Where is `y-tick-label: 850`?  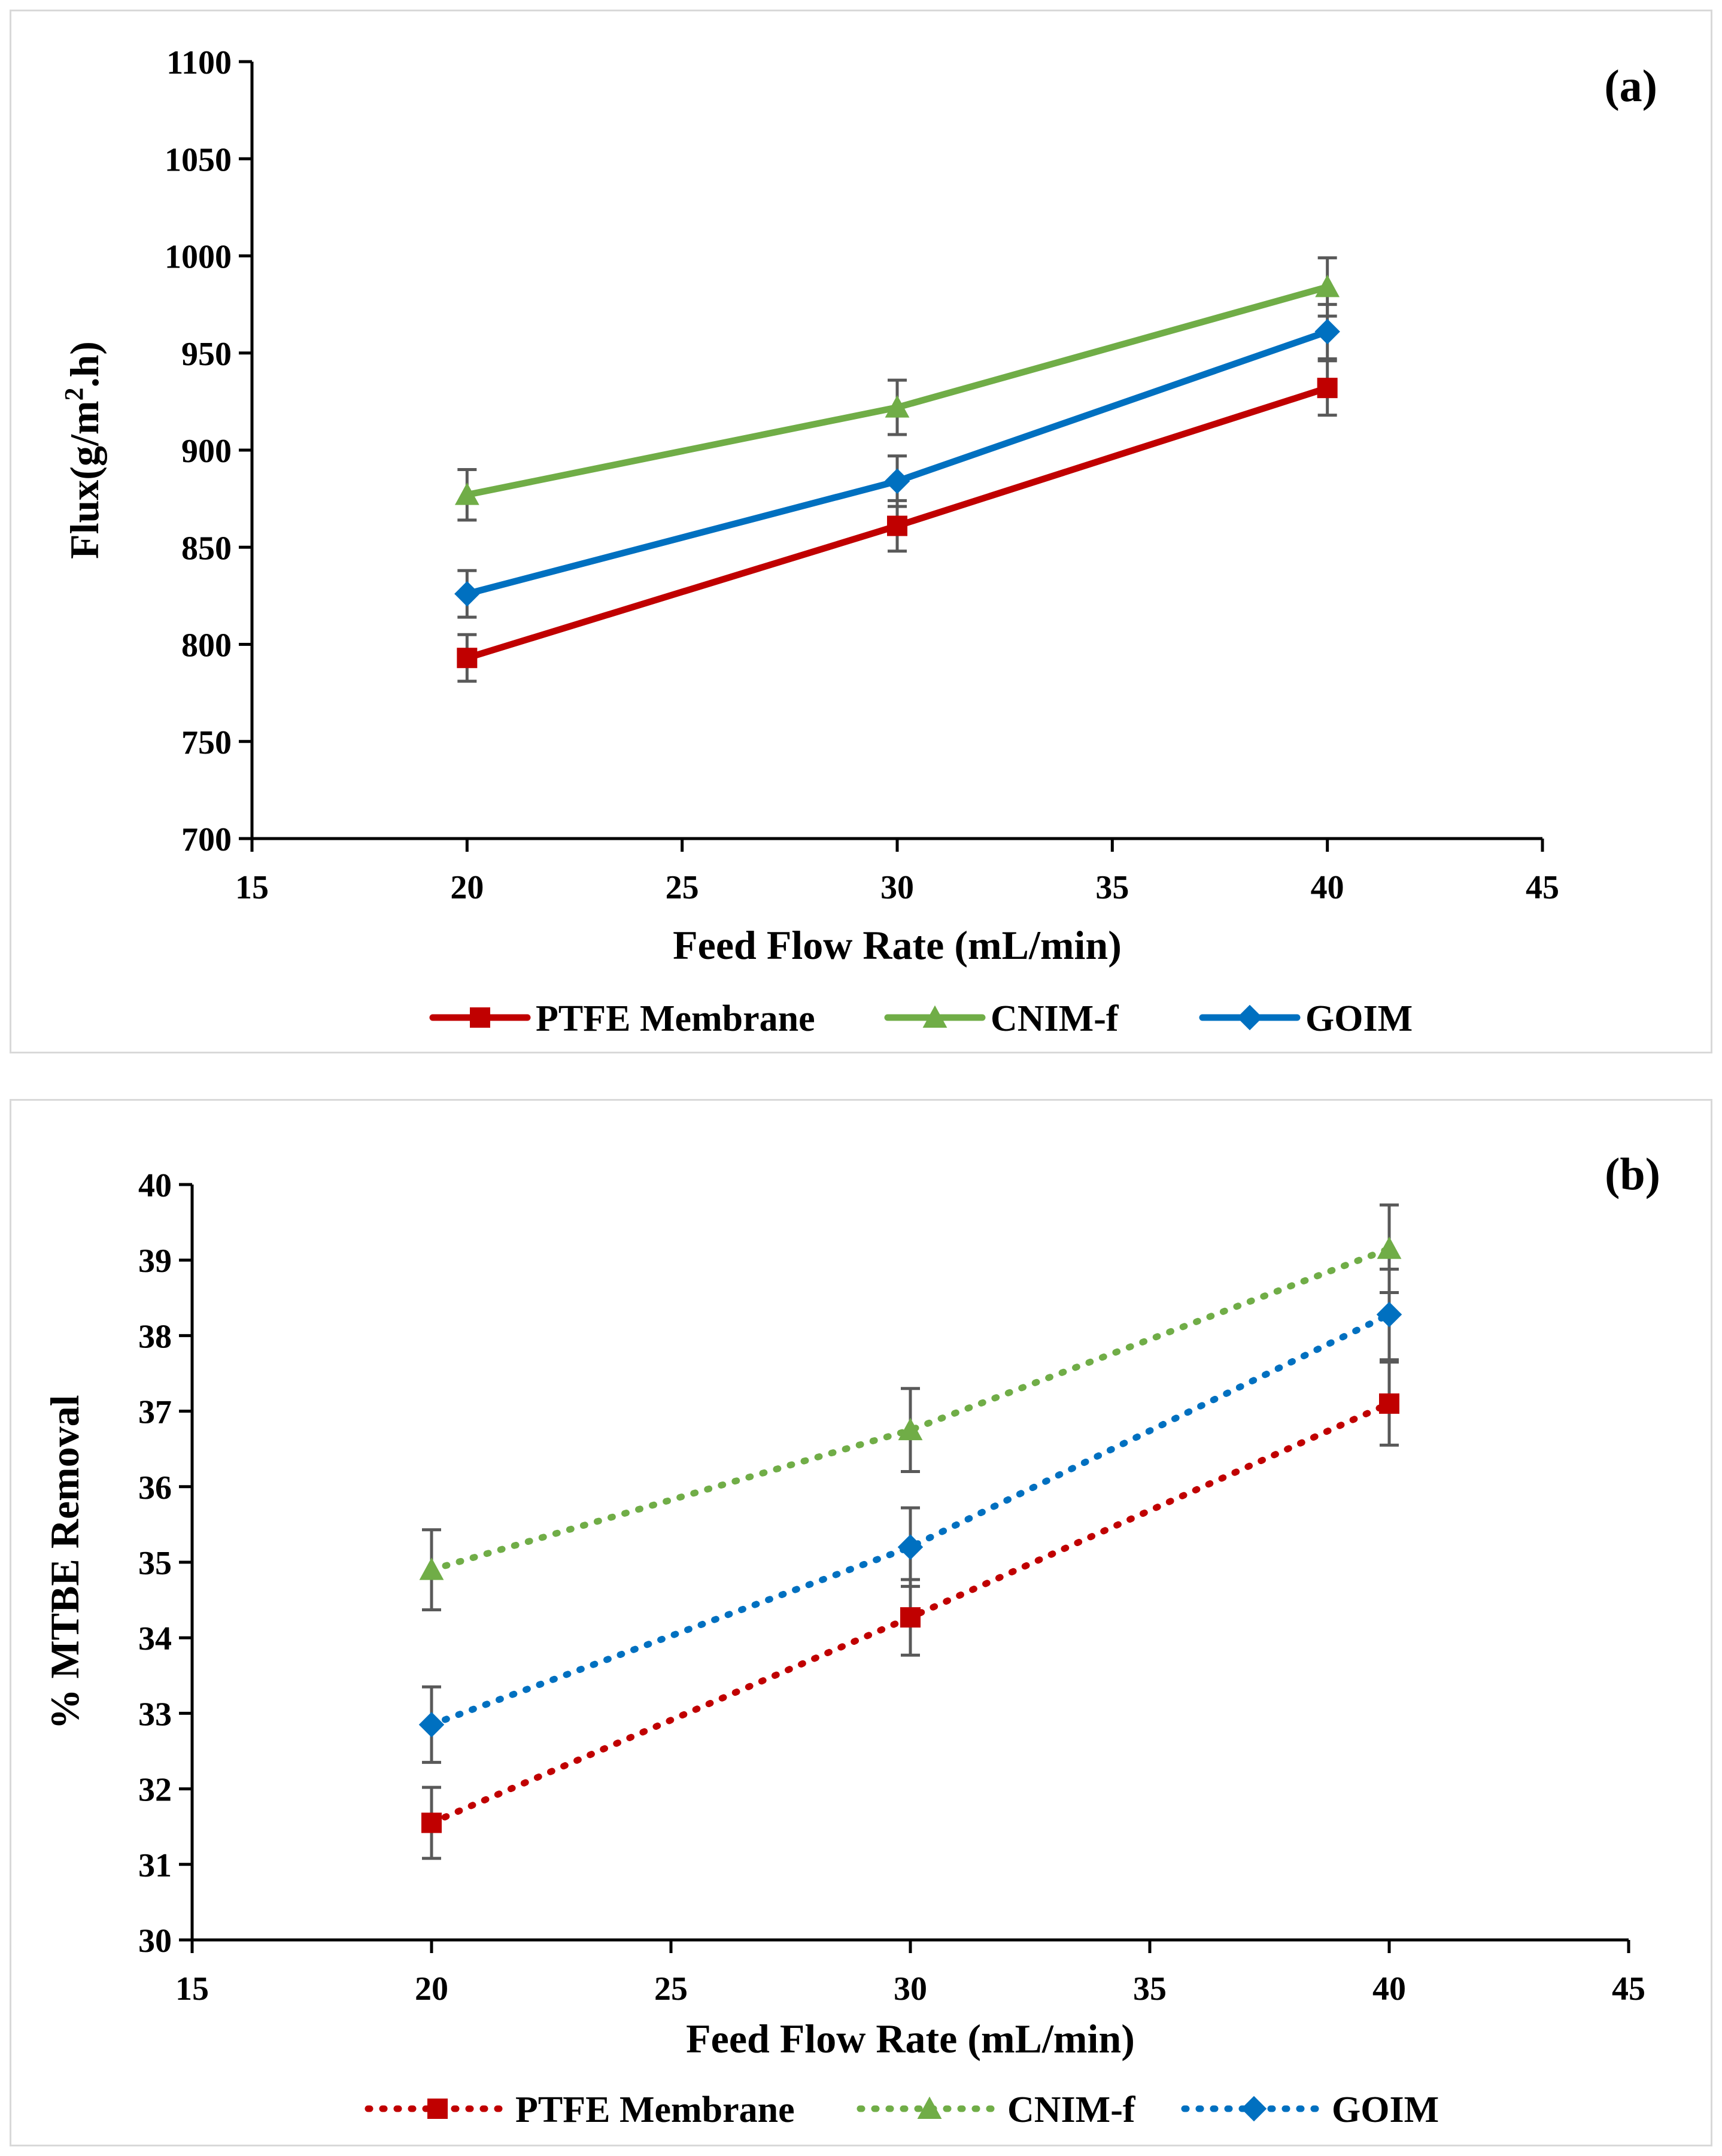
y-tick-label: 850 is located at coordinates (206, 548).